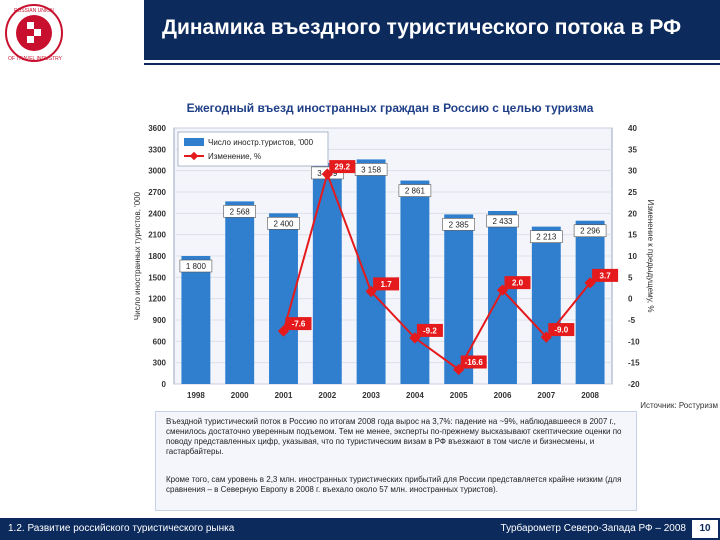  I want to click on y2-tick-label: 20, so click(632, 213).